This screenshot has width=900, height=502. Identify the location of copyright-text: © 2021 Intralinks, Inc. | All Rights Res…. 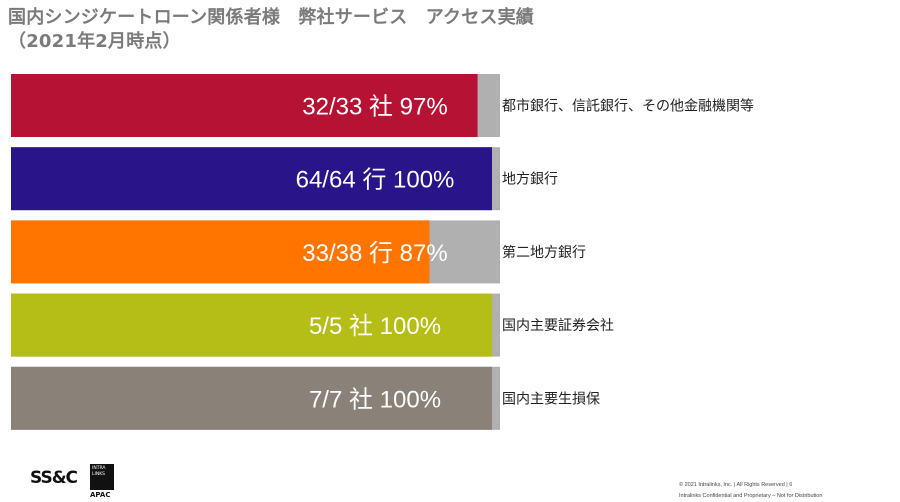
(736, 485).